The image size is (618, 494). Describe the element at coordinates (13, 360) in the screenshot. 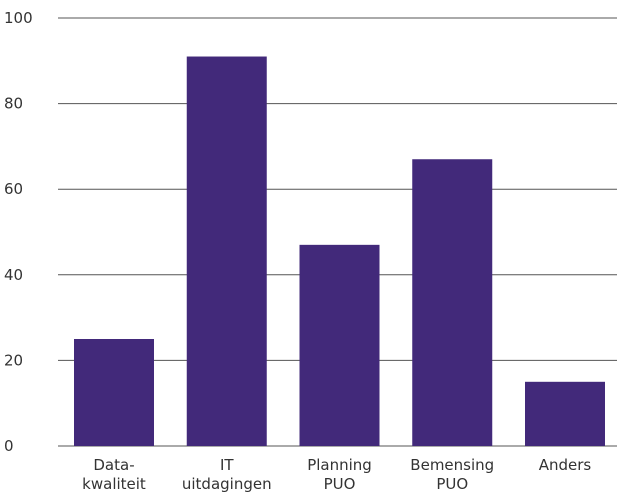

I see `y-tick-label: 20` at that location.